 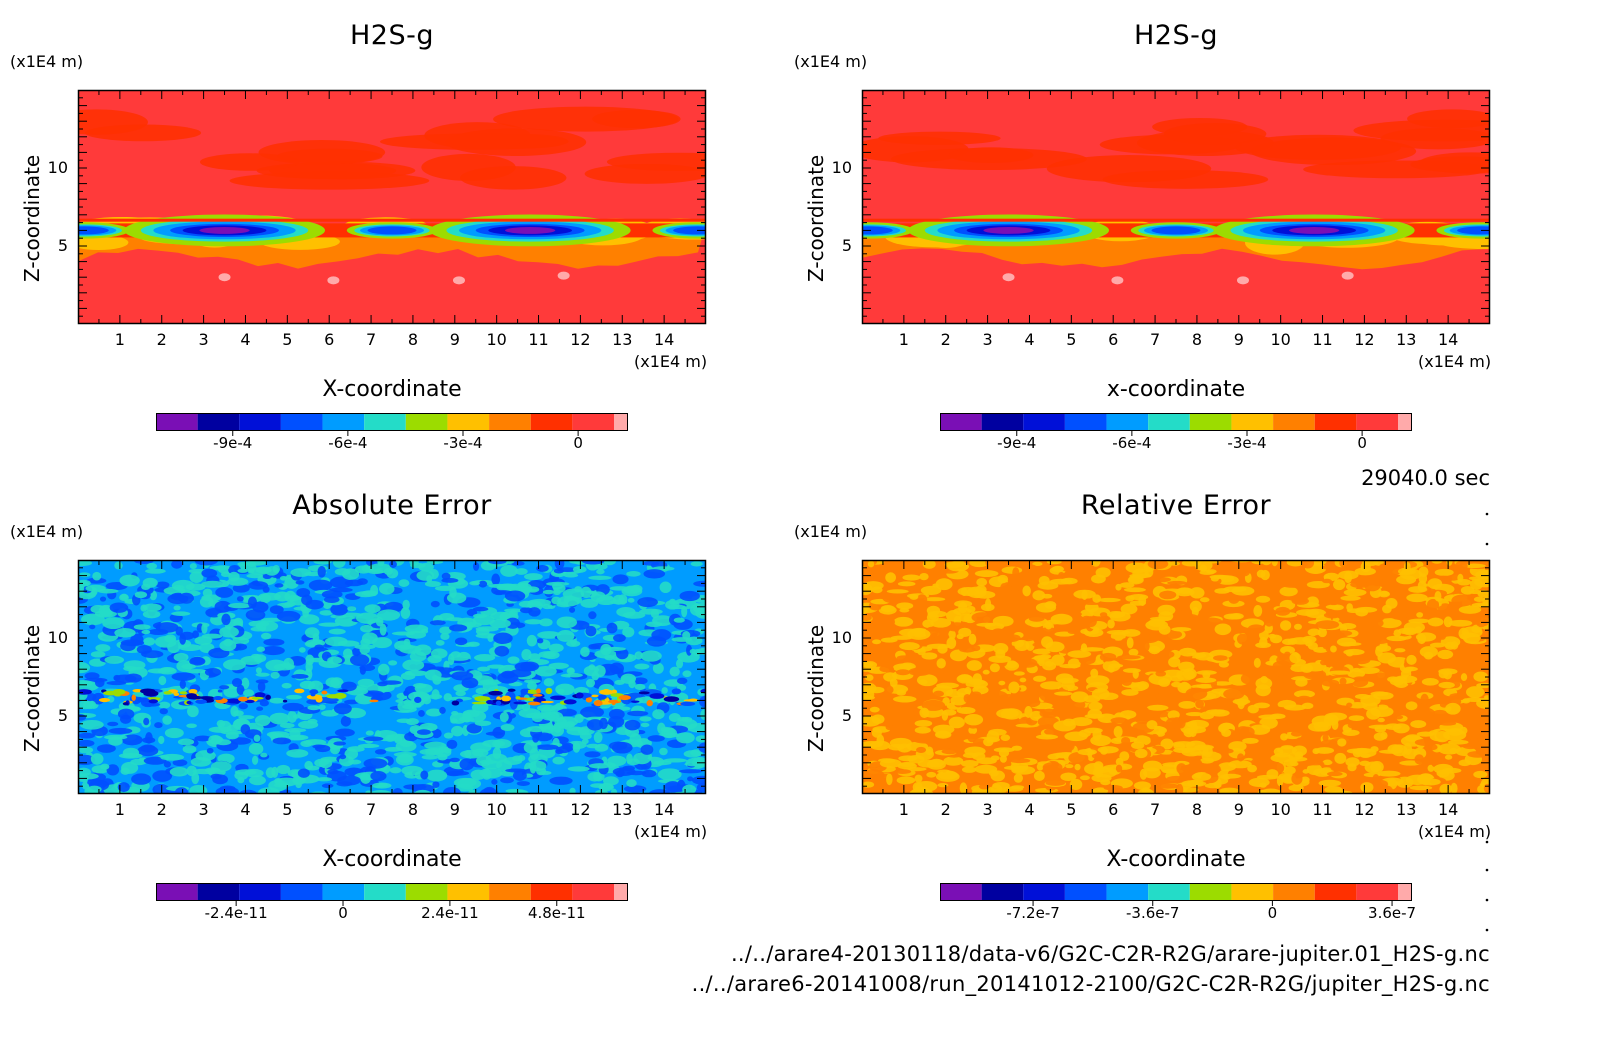 What do you see at coordinates (236, 913) in the screenshot?
I see `colorbar-tick-label: -2.4e-11` at bounding box center [236, 913].